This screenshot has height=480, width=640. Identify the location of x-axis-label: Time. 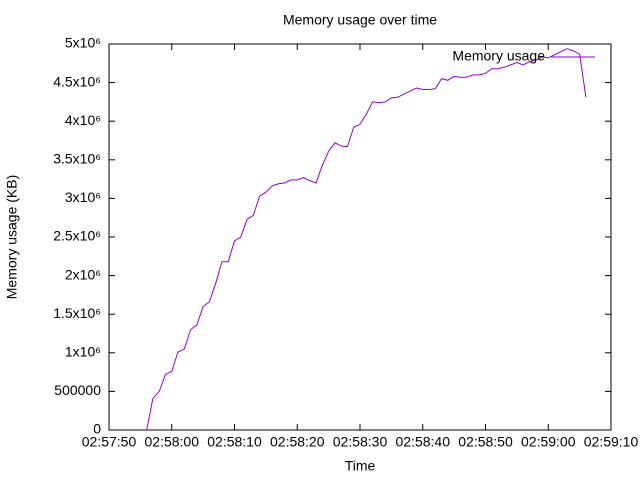
(360, 466).